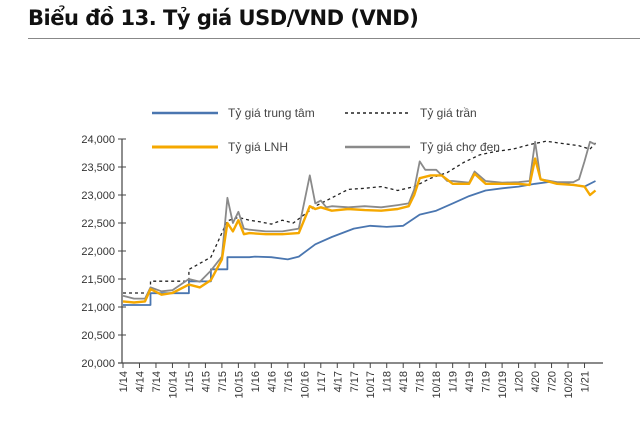 This screenshot has height=439, width=640. Describe the element at coordinates (173, 385) in the screenshot. I see `x-tick-label: 10/14` at that location.